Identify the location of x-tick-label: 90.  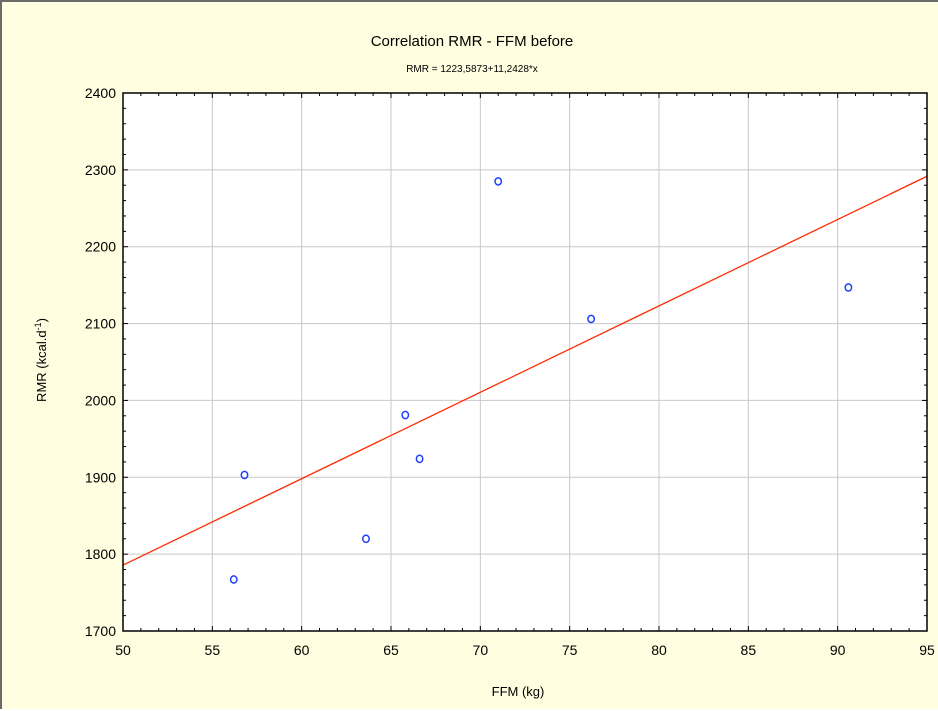
(838, 650).